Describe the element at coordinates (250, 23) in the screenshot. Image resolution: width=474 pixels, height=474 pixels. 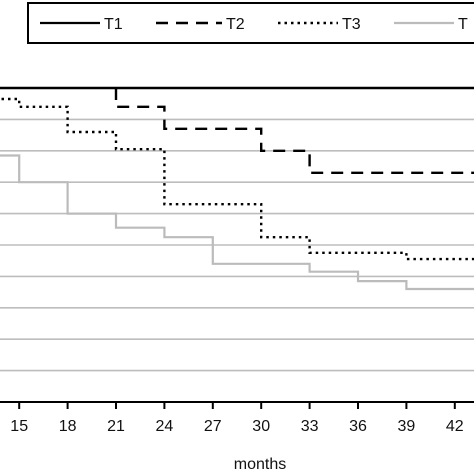
I see `legend: T1 T2 T3 T` at that location.